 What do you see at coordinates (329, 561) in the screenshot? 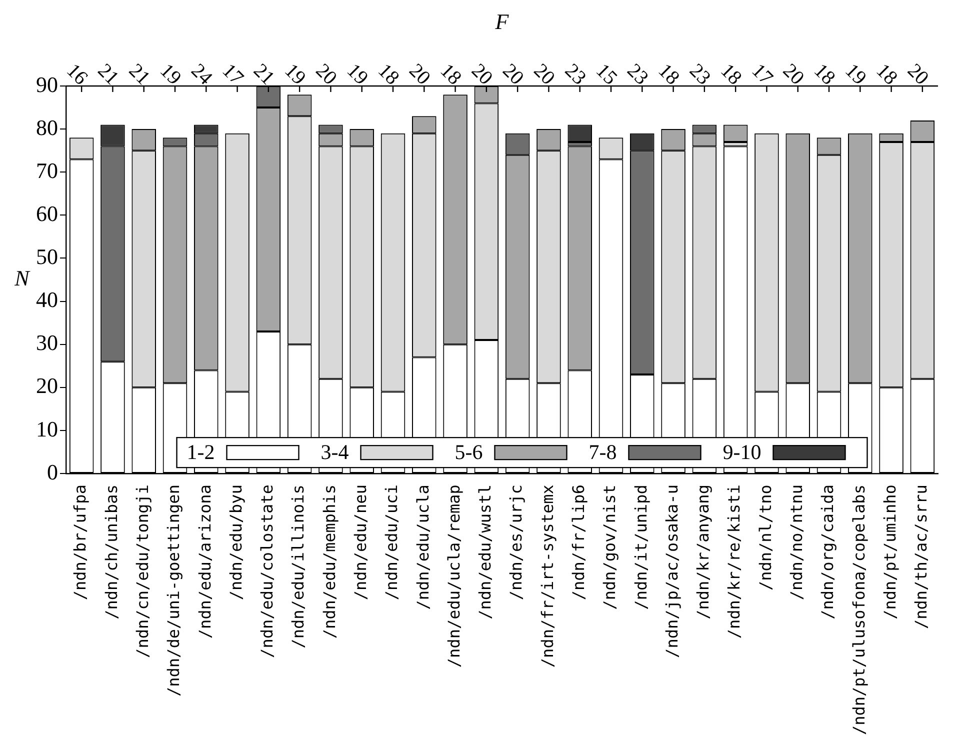
I see `x-tick-label: /ndn/edu/memphis` at bounding box center [329, 561].